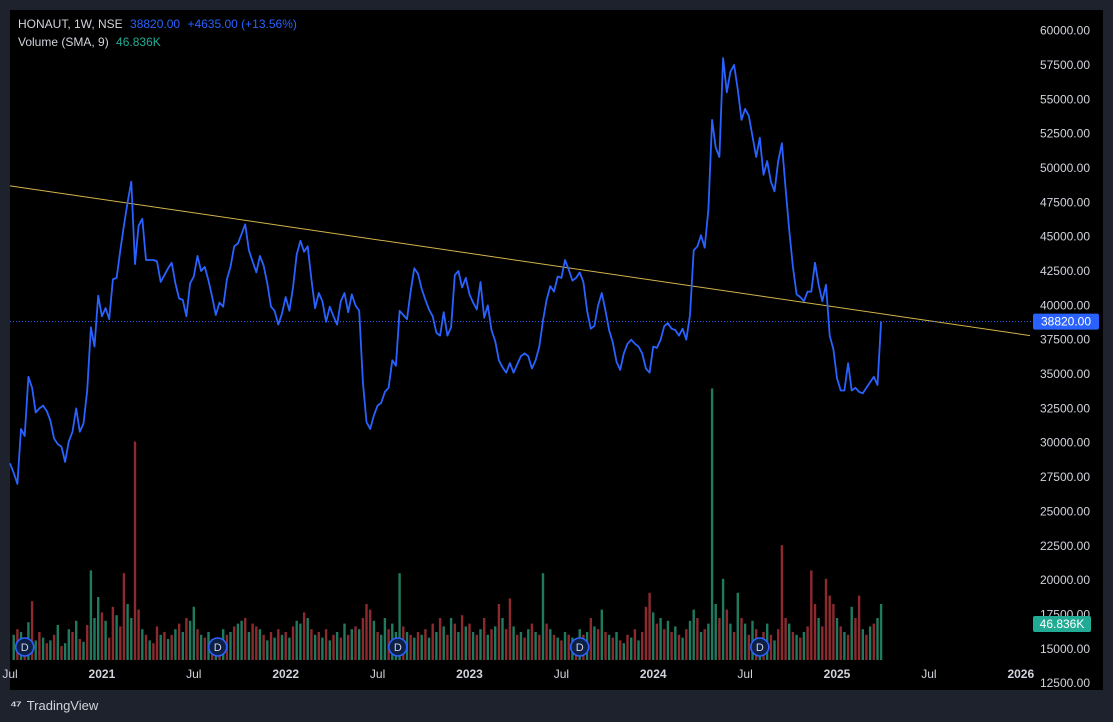  Describe the element at coordinates (54, 705) in the screenshot. I see `tradingview-brand: ⁴⁷ TradingView` at that location.